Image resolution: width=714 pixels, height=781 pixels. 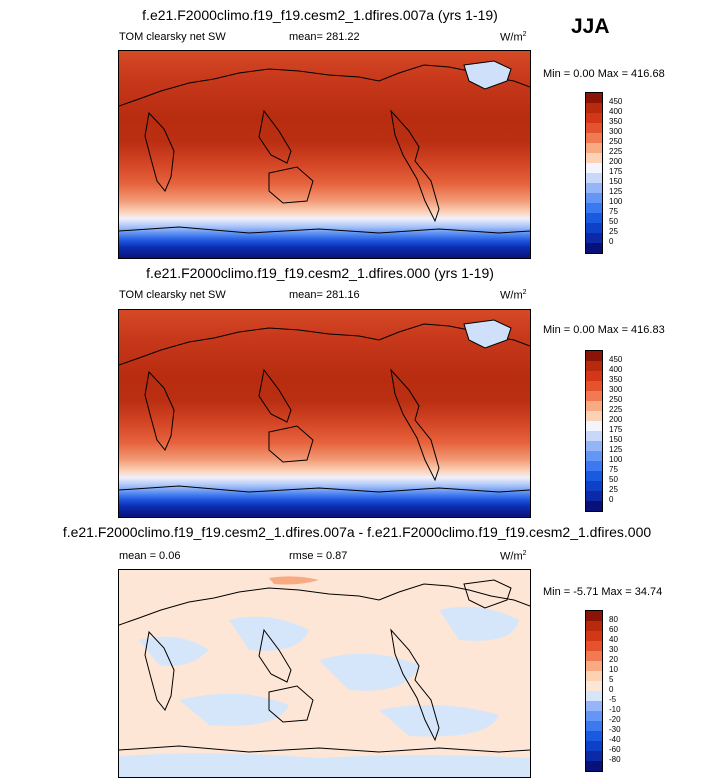 What do you see at coordinates (513, 37) in the screenshot?
I see `panel1-units: W/m2` at bounding box center [513, 37].